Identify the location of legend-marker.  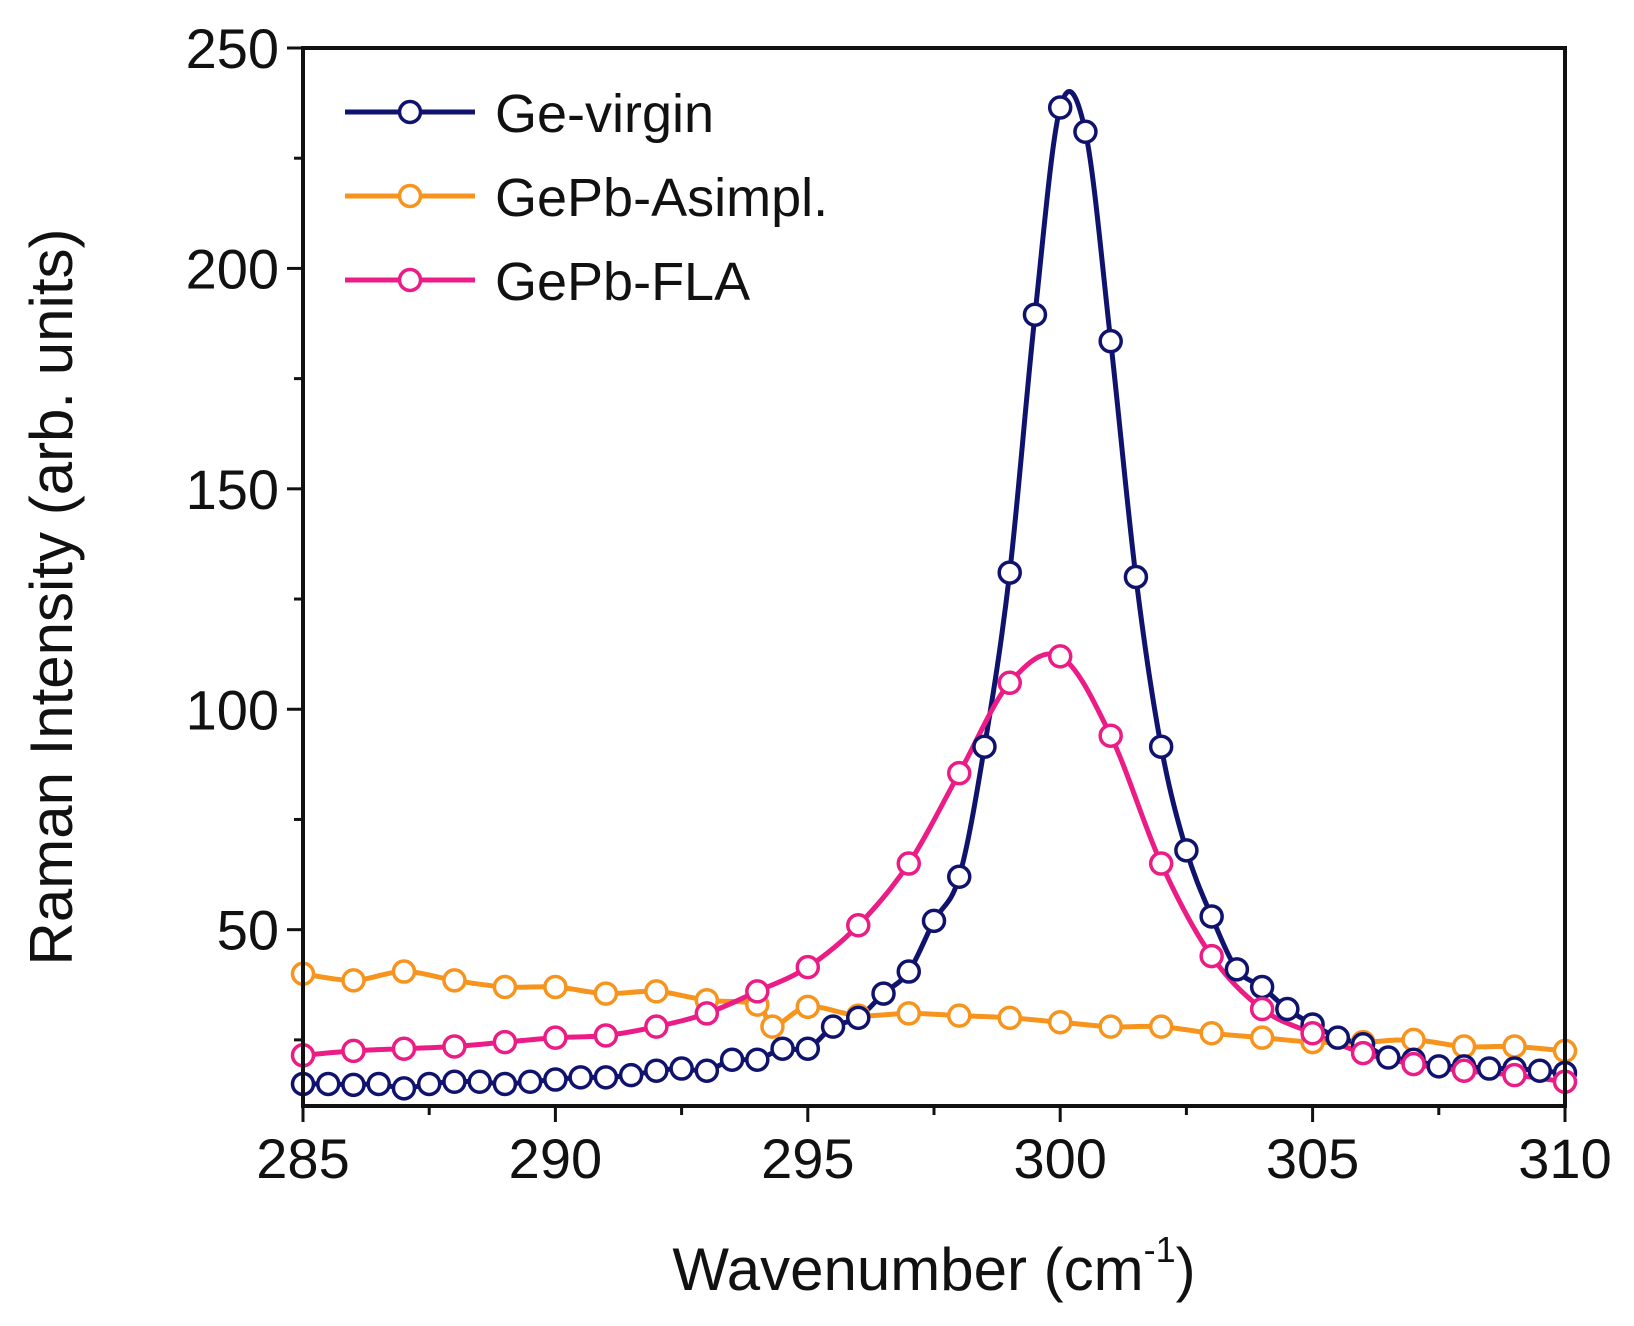
(410, 112).